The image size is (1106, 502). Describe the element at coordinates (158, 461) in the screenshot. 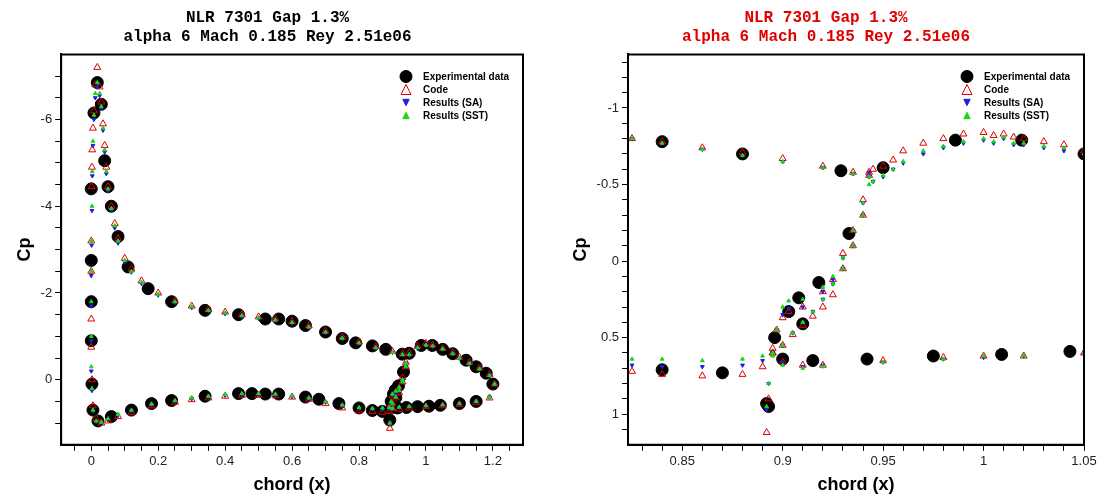

I see `x-tick-label: 0.2` at that location.